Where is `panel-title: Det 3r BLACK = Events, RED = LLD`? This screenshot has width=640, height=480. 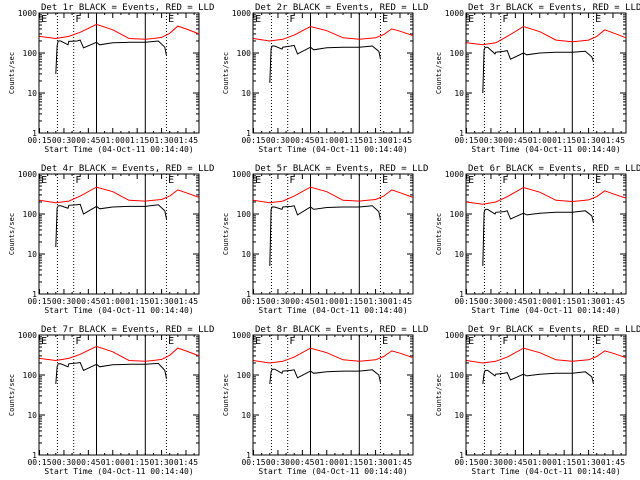
panel-title: Det 3r BLACK = Events, RED = LLD is located at coordinates (554, 8).